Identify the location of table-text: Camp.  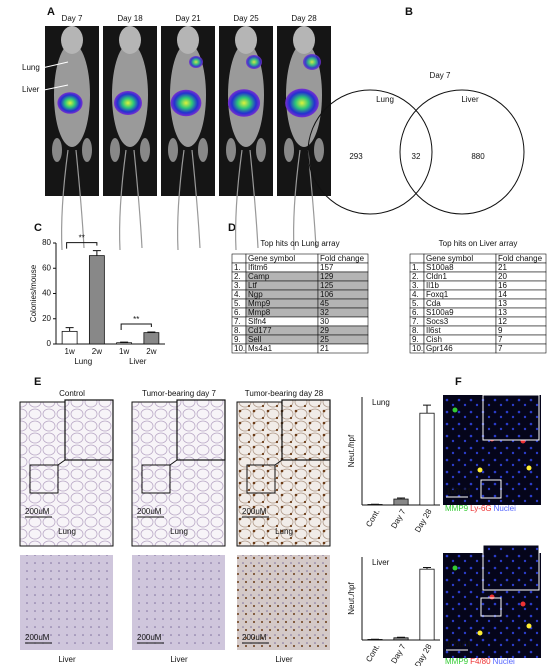
(259, 276).